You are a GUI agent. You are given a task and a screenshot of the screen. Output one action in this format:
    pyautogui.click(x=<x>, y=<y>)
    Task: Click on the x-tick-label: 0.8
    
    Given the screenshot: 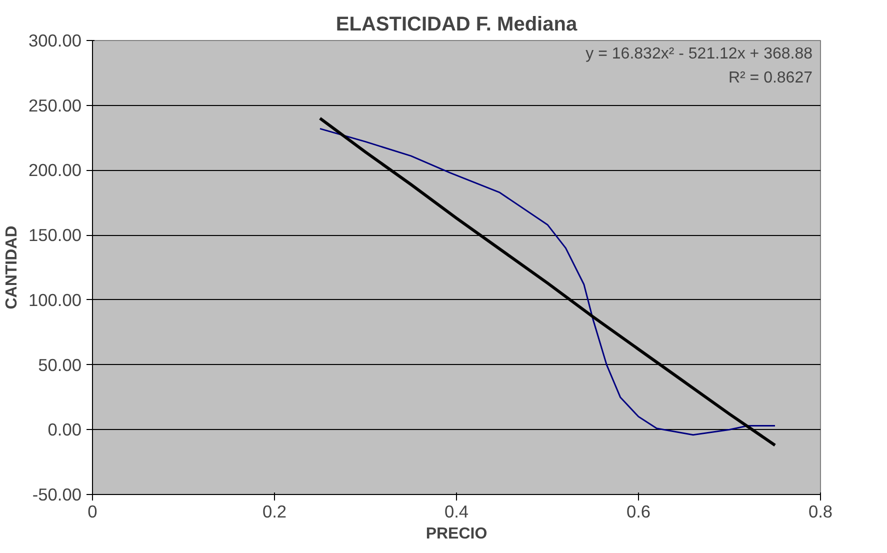 What is the action you would take?
    pyautogui.click(x=820, y=512)
    